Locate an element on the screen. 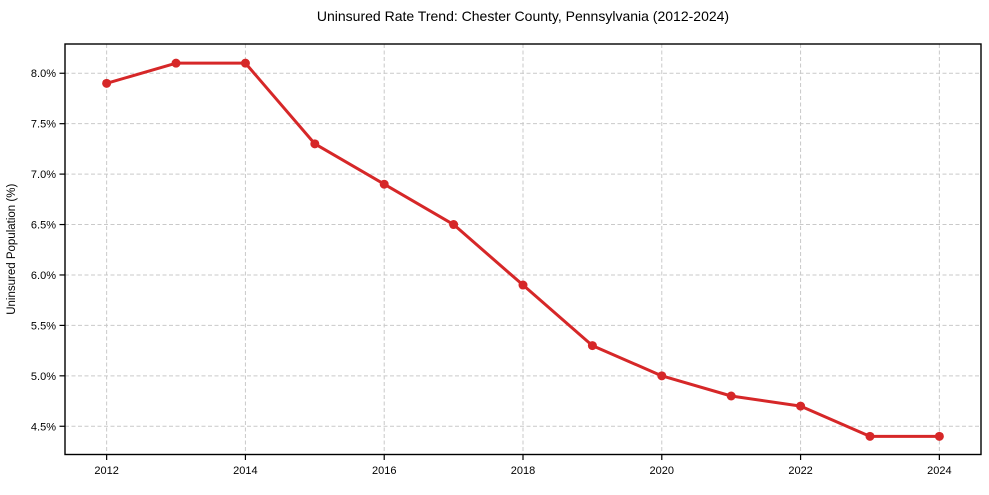 Image resolution: width=989 pixels, height=495 pixels. x-tick-label: 2016 is located at coordinates (384, 471).